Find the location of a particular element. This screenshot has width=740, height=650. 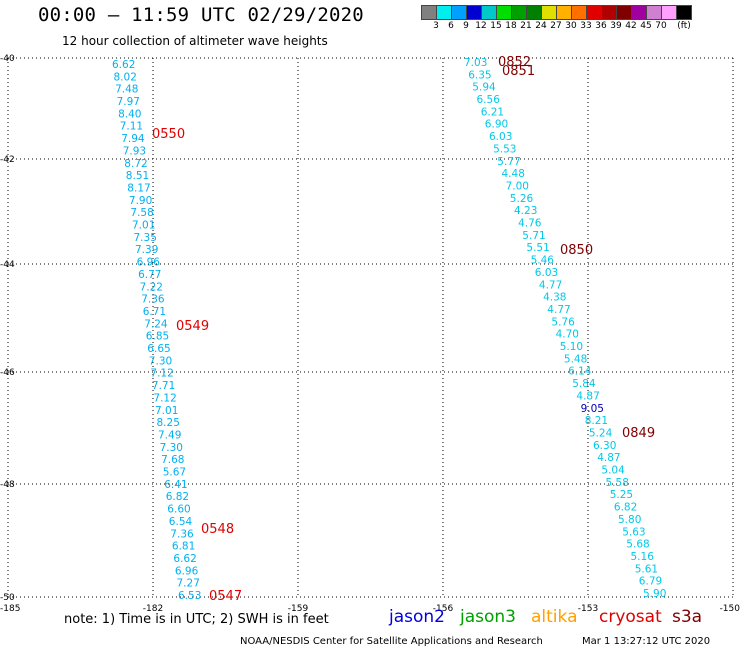

wave-height-value: 8.51 is located at coordinates (137, 176).